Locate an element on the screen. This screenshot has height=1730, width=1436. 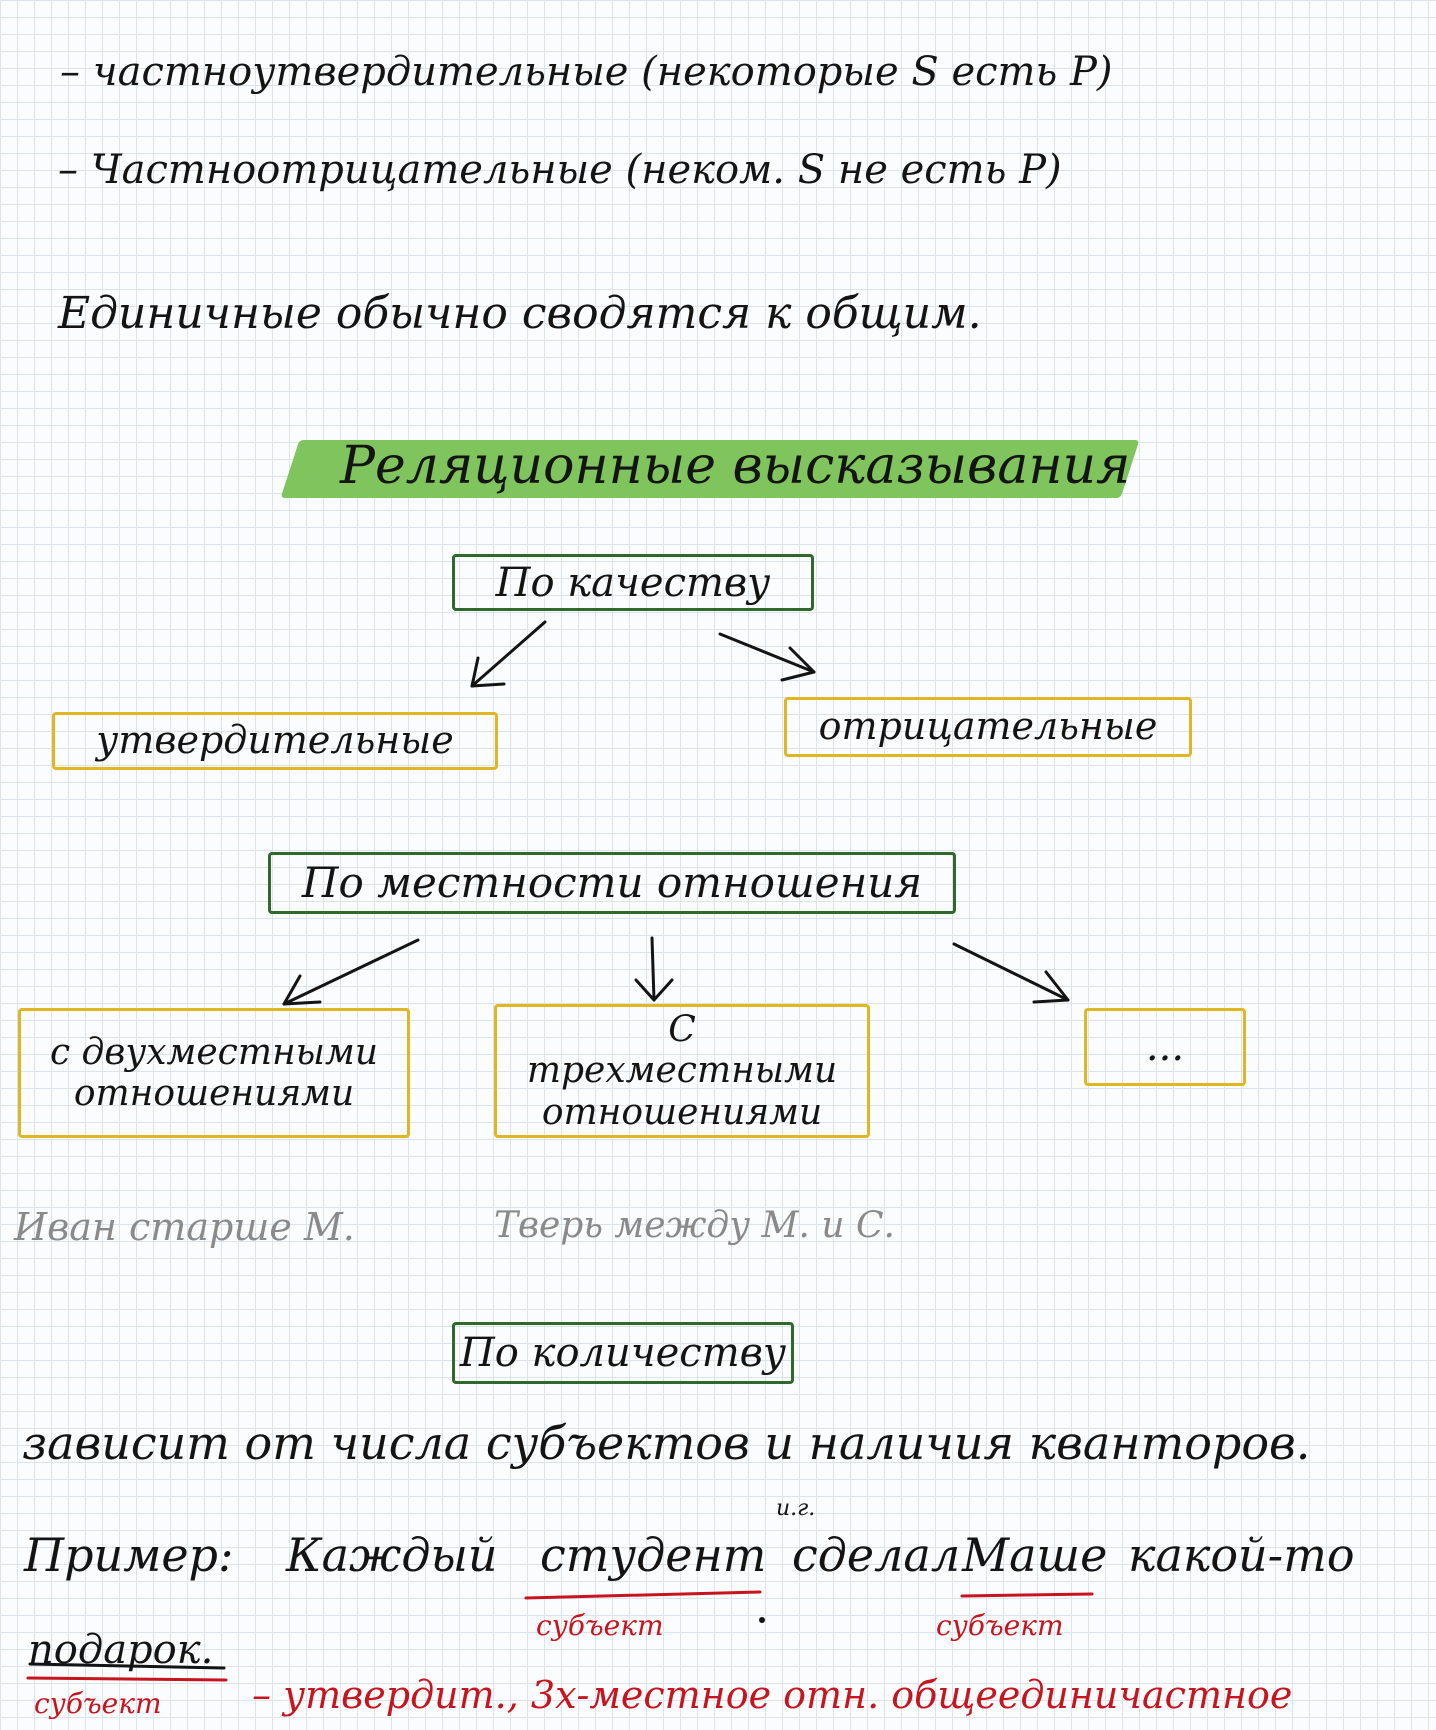
quality-title-box: По качеству is located at coordinates (633, 582).